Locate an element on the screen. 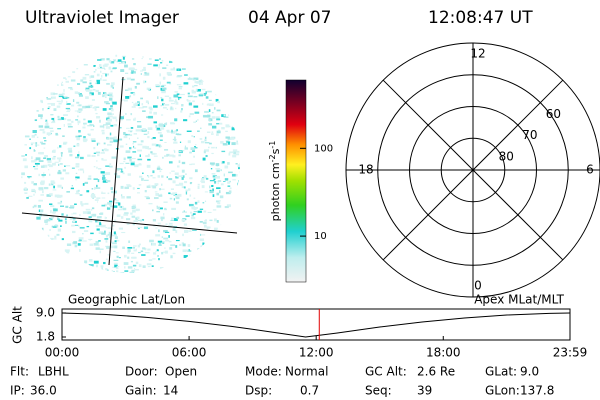 The height and width of the screenshot is (400, 600). lat-ring is located at coordinates (473, 170).